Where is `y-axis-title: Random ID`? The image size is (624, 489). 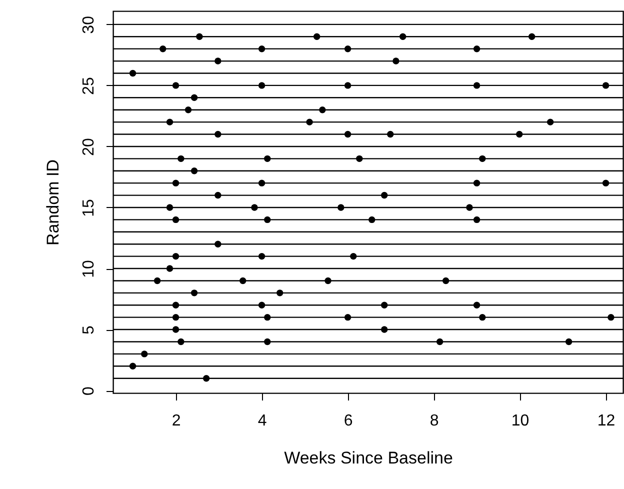 y-axis-title: Random ID is located at coordinates (53, 203).